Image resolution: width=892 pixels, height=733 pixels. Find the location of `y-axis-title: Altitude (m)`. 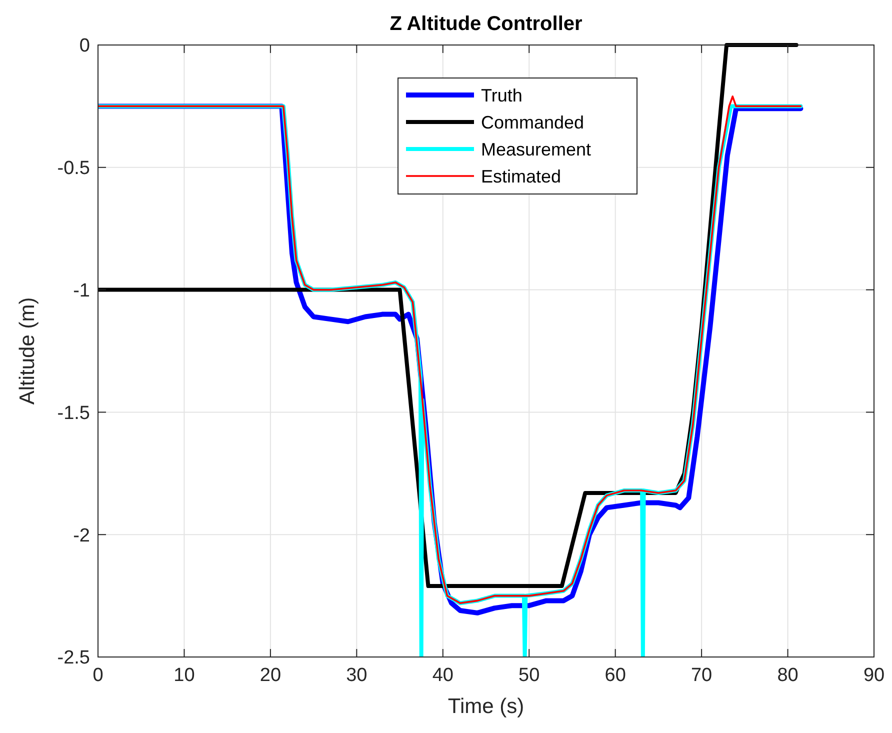

y-axis-title: Altitude (m) is located at coordinates (27, 351).